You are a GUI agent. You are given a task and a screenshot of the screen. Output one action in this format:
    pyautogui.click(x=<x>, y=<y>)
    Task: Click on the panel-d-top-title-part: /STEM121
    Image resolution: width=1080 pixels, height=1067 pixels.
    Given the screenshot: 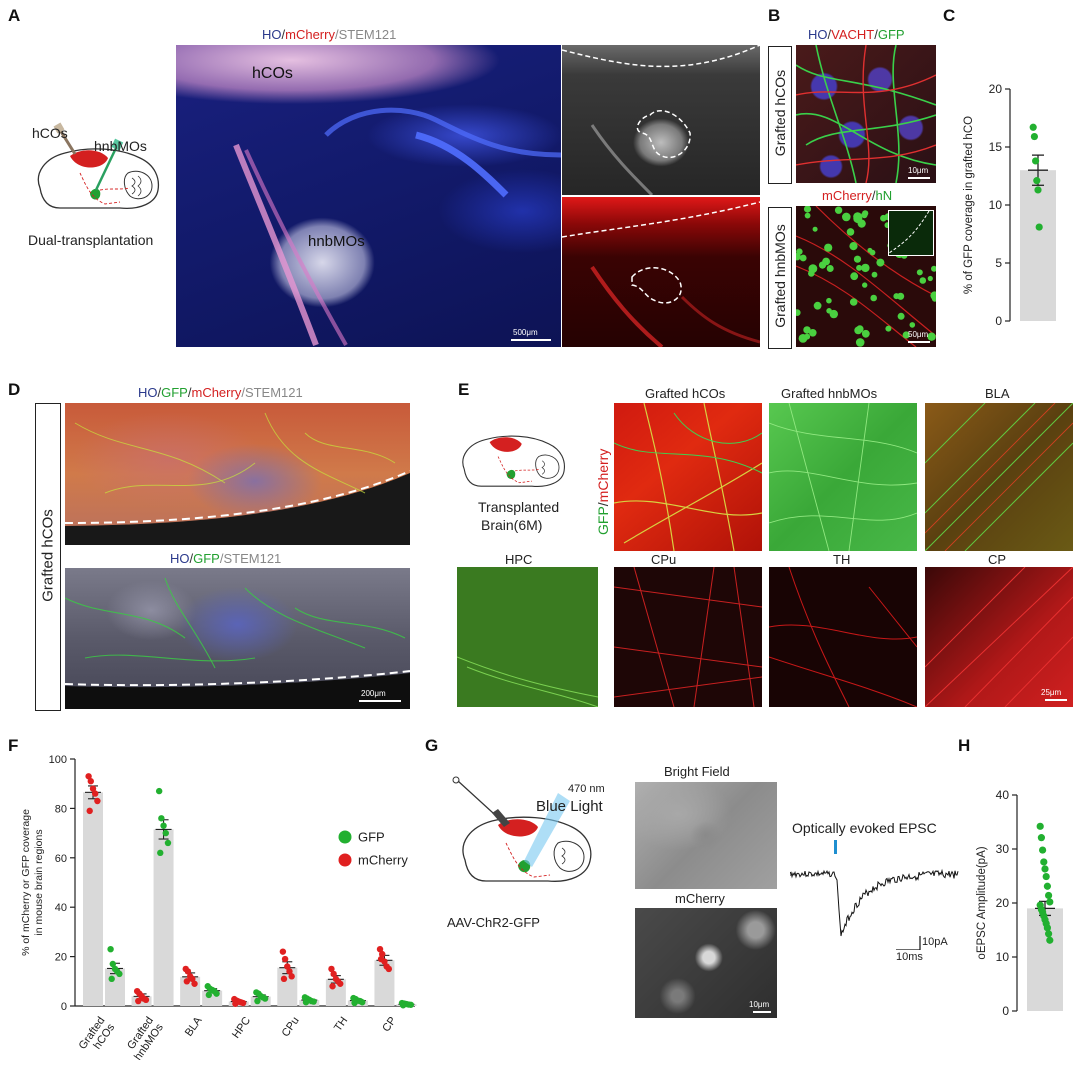 What is the action you would take?
    pyautogui.click(x=272, y=392)
    